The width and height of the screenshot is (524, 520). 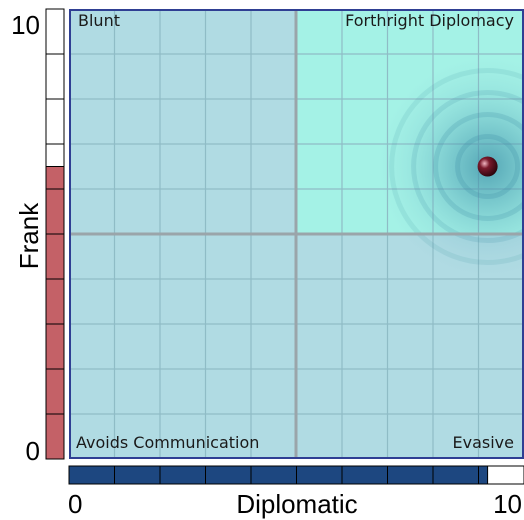 I want to click on quadrant-label-top-right: Forthright Diplomacy, so click(x=429, y=20).